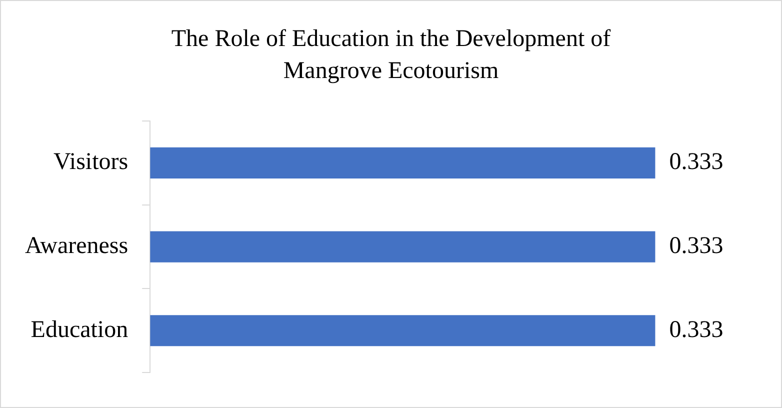  What do you see at coordinates (91, 162) in the screenshot?
I see `y-tick-label: Visitors` at bounding box center [91, 162].